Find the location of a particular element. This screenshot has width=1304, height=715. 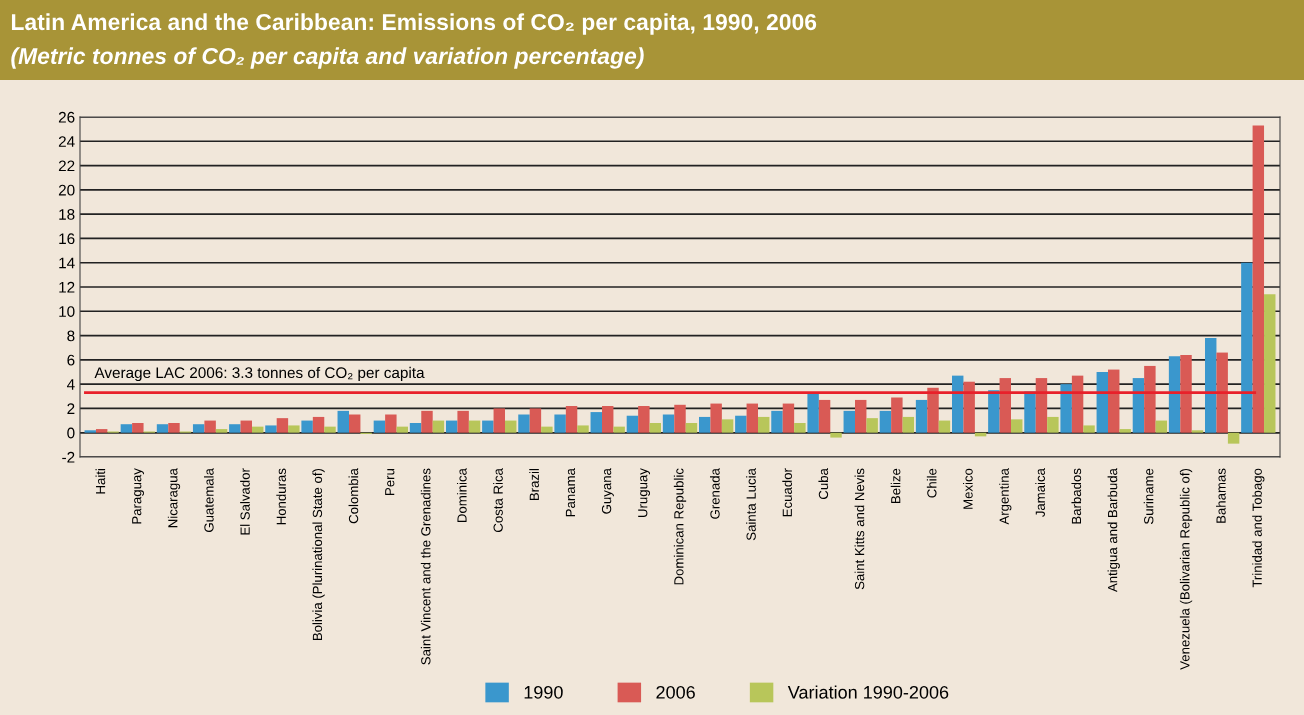

x-tick-label: Nicaragua is located at coordinates (174, 498).